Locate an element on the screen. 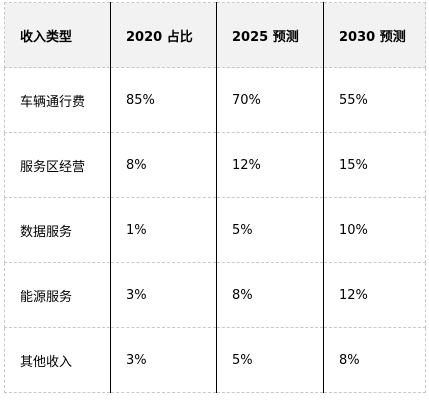  cell-2020-share: 8% is located at coordinates (163, 165).